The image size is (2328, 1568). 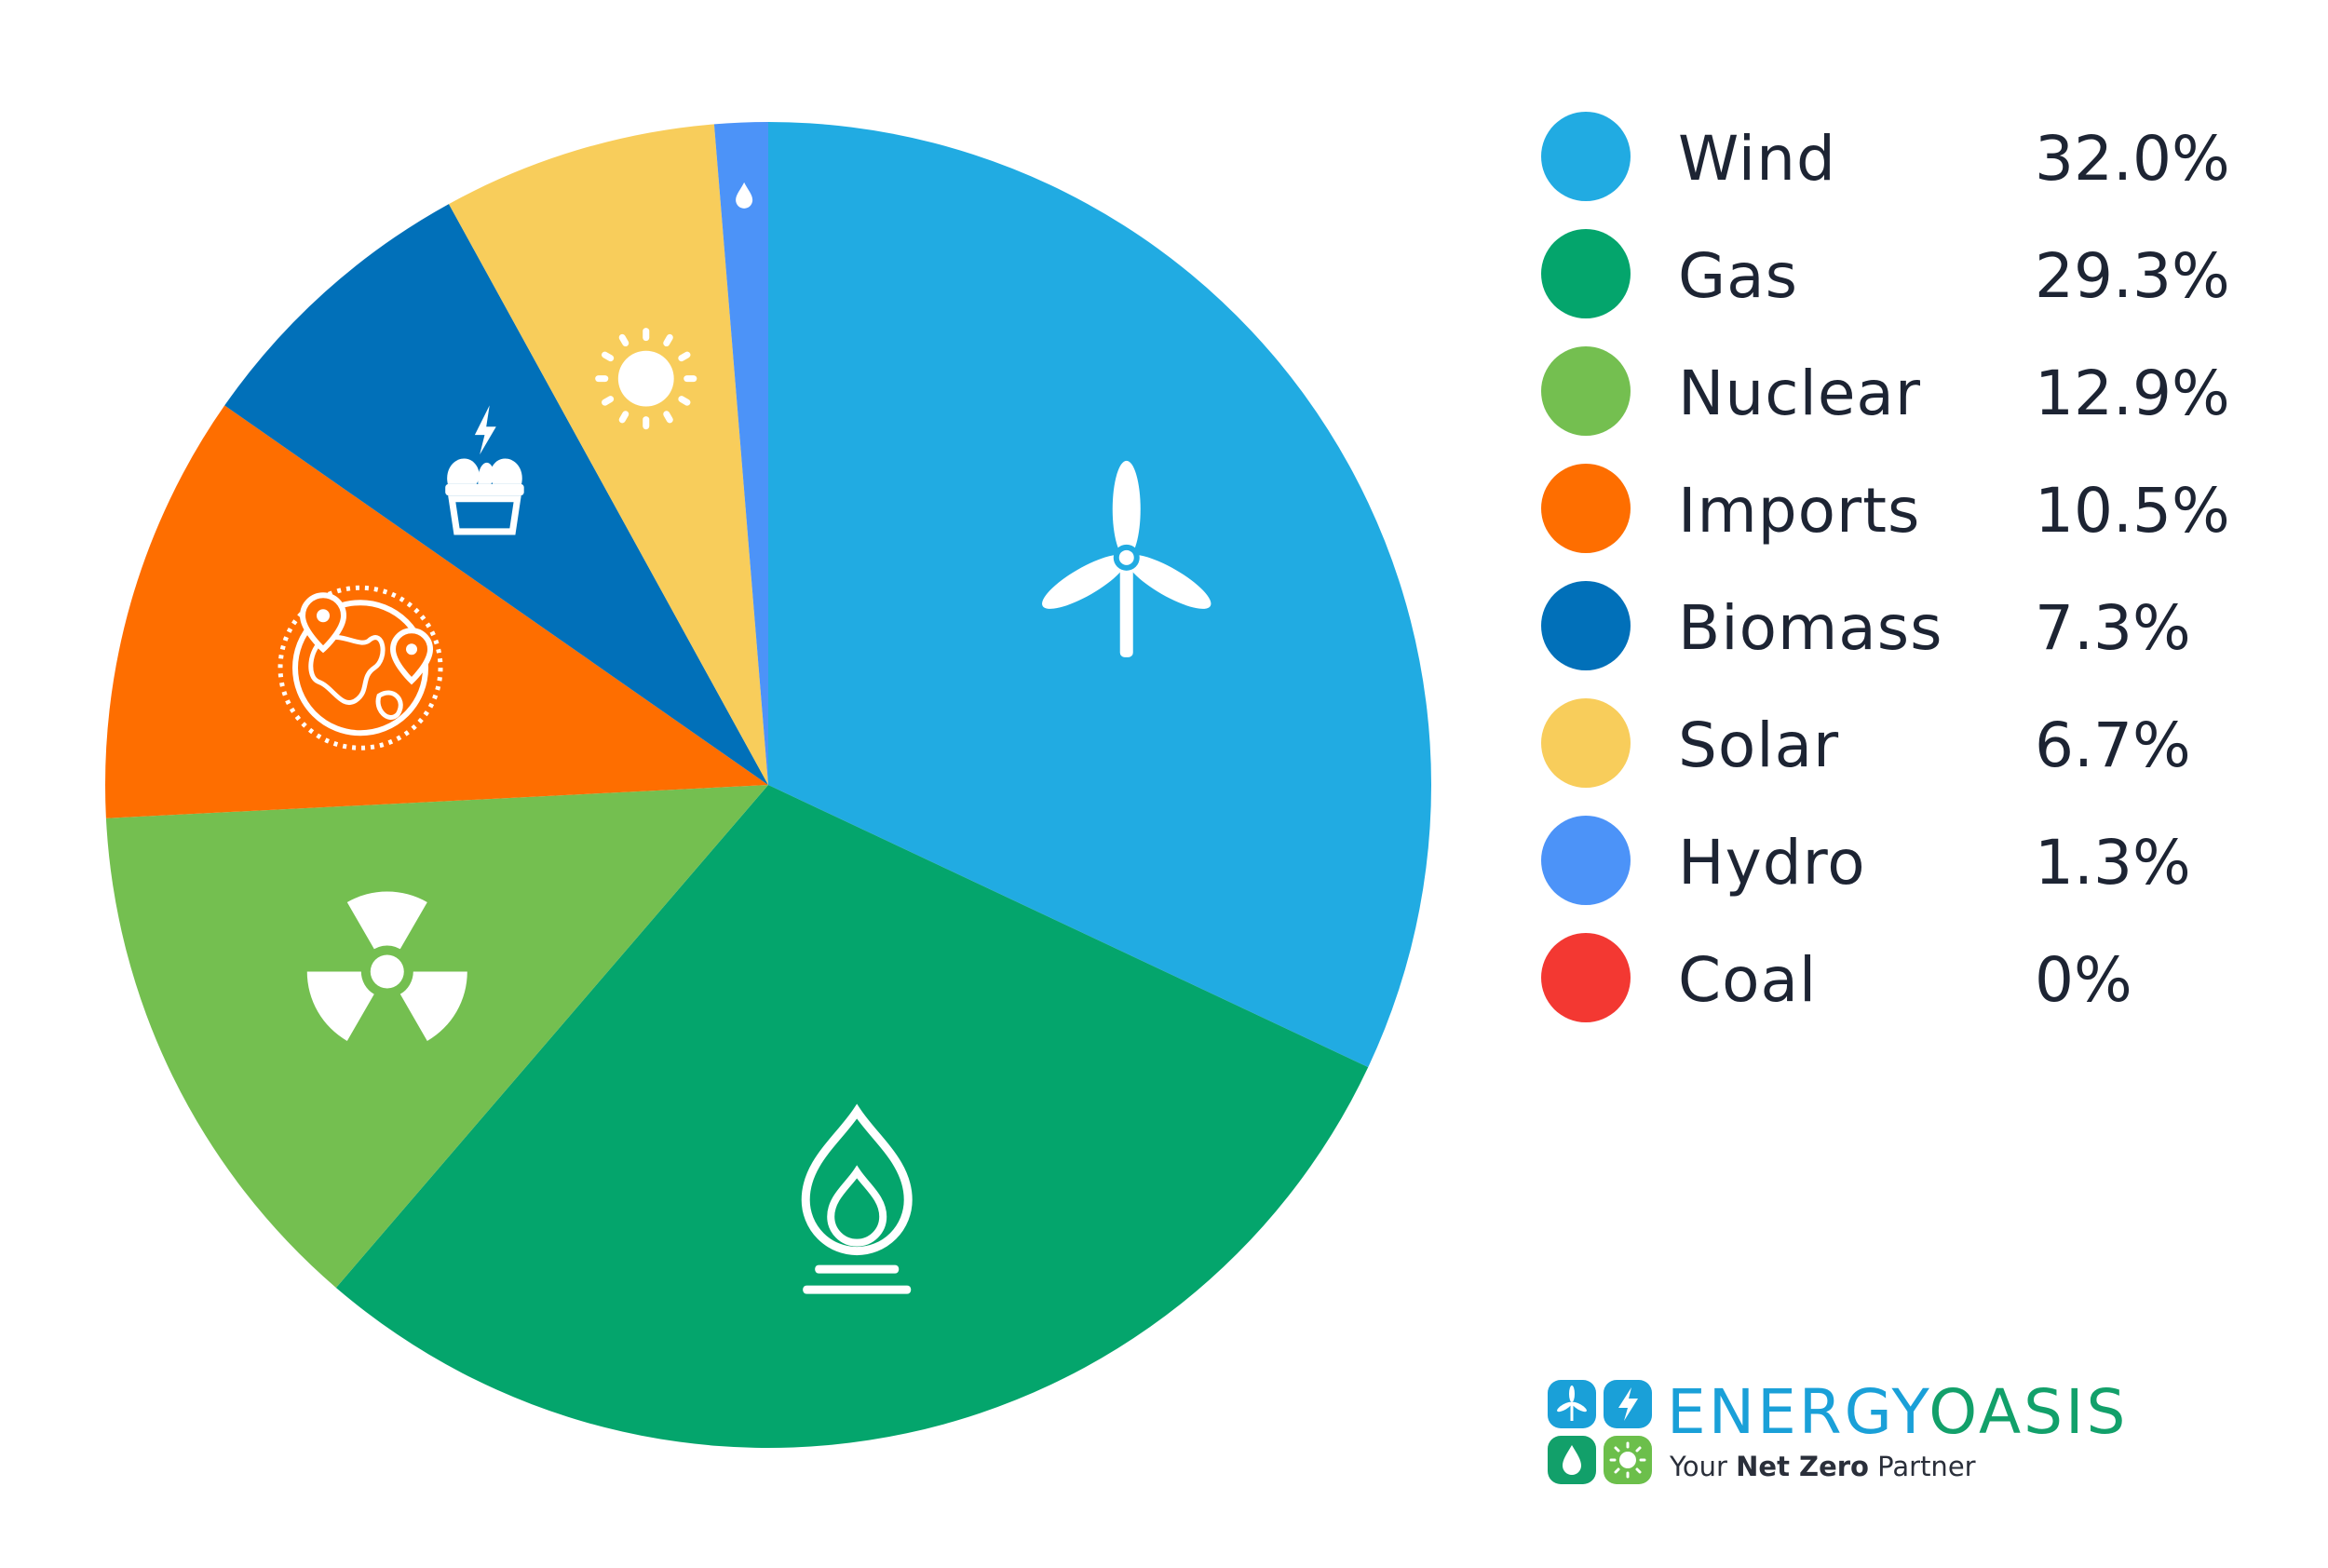 What do you see at coordinates (1913, 169) in the screenshot?
I see `legend-item-wind: Wind 32.0%` at bounding box center [1913, 169].